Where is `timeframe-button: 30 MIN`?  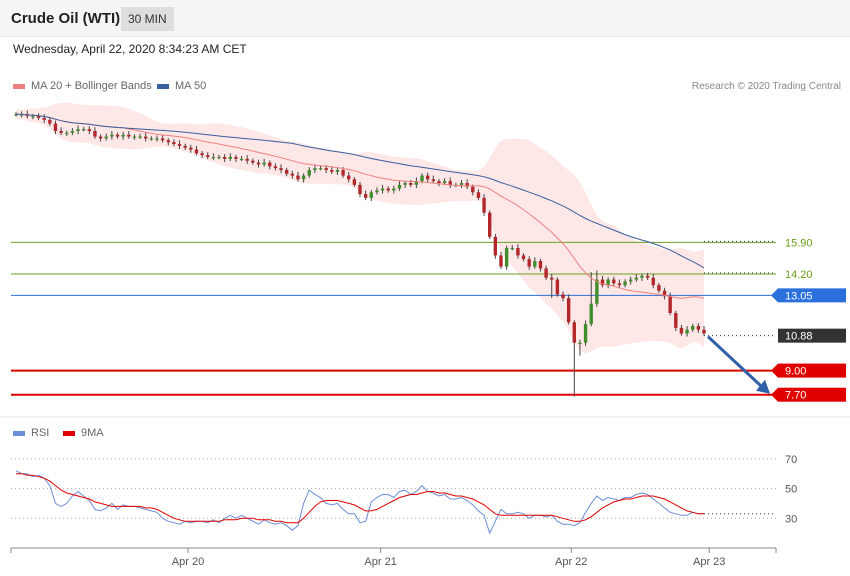 timeframe-button: 30 MIN is located at coordinates (147, 19).